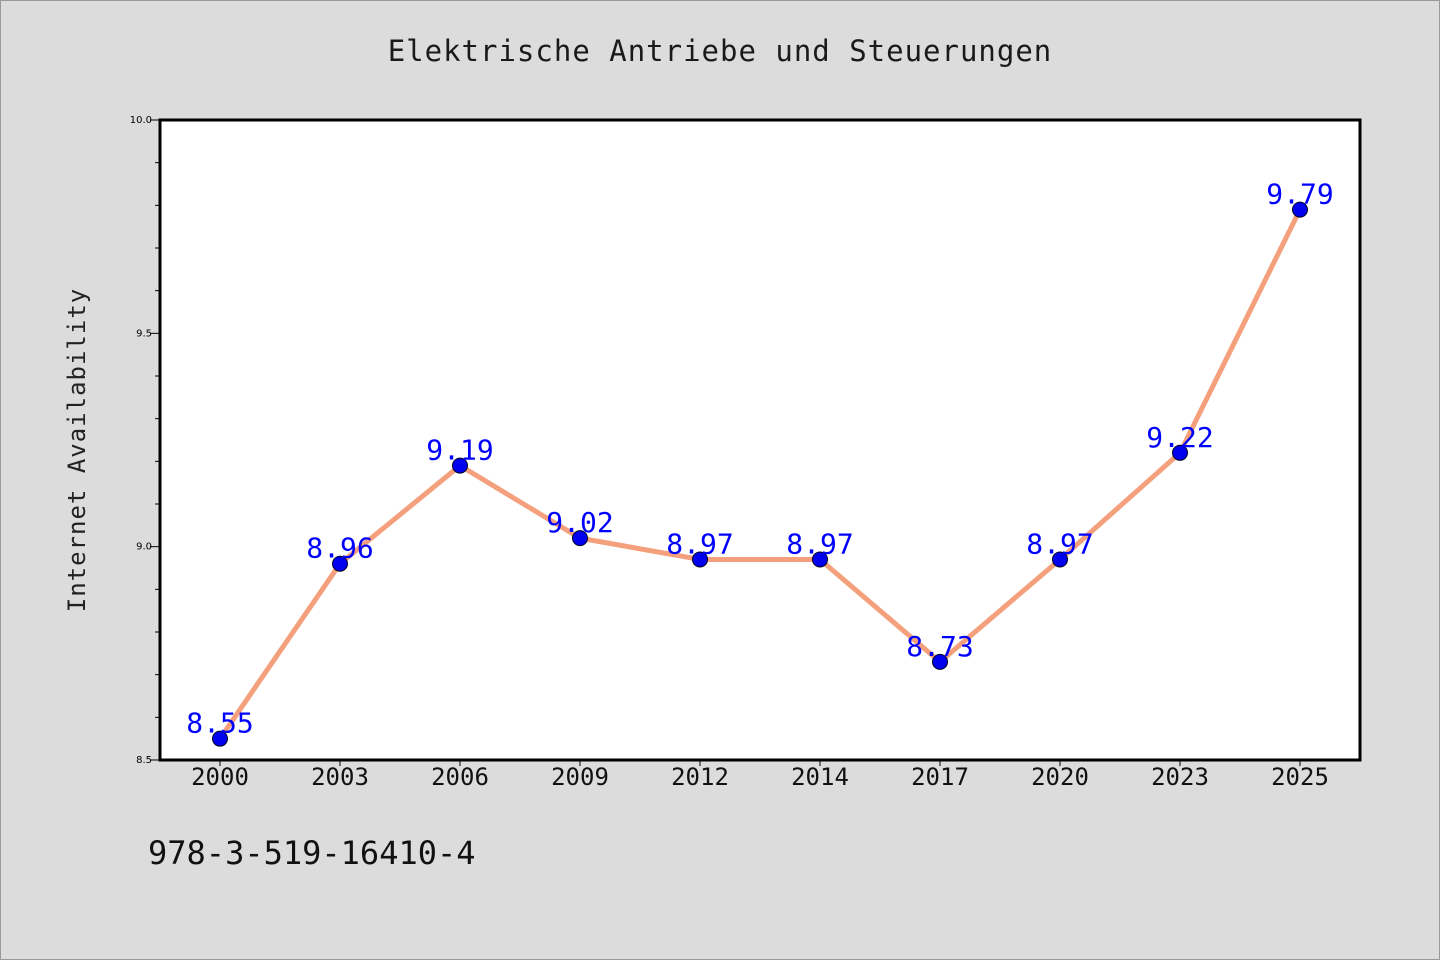  Describe the element at coordinates (1299, 194) in the screenshot. I see `data-label: 9.79` at that location.